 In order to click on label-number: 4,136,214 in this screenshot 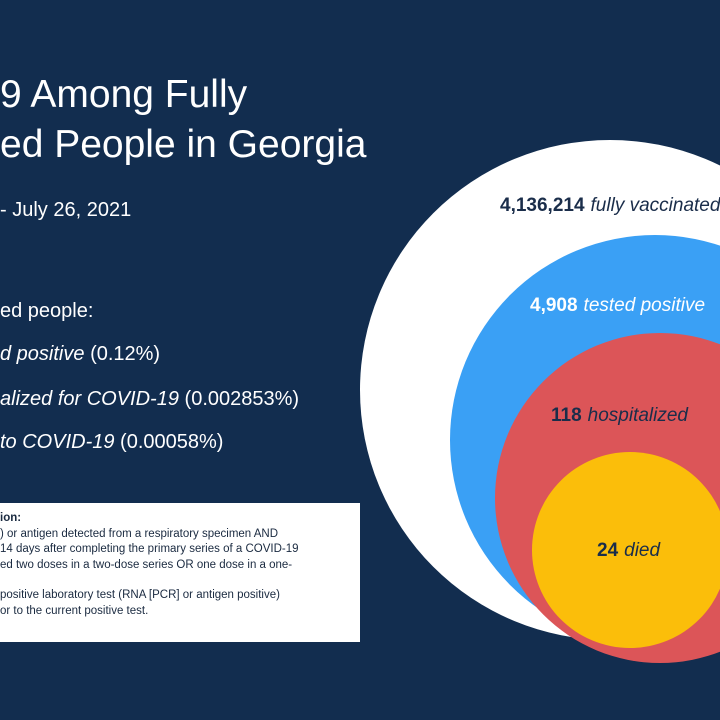, I will do `click(542, 205)`.